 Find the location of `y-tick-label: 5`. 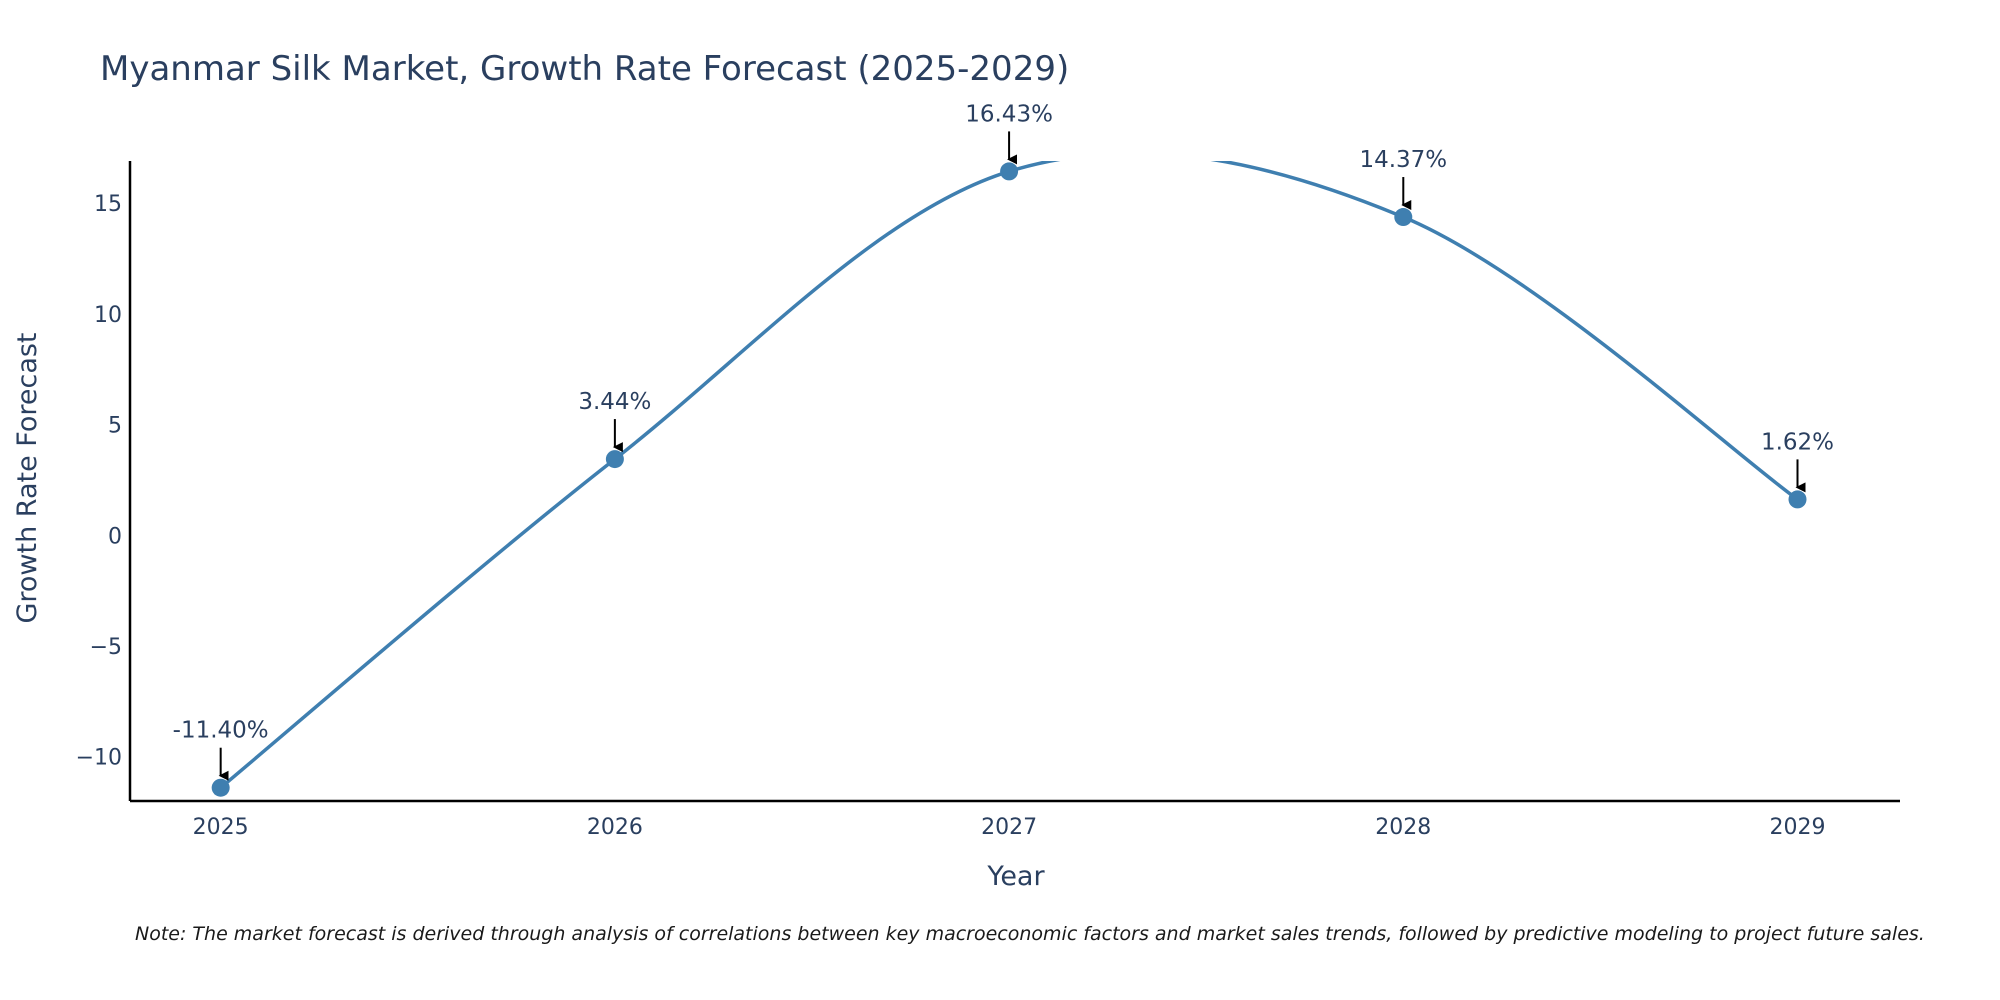

y-tick-label: 5 is located at coordinates (115, 426).